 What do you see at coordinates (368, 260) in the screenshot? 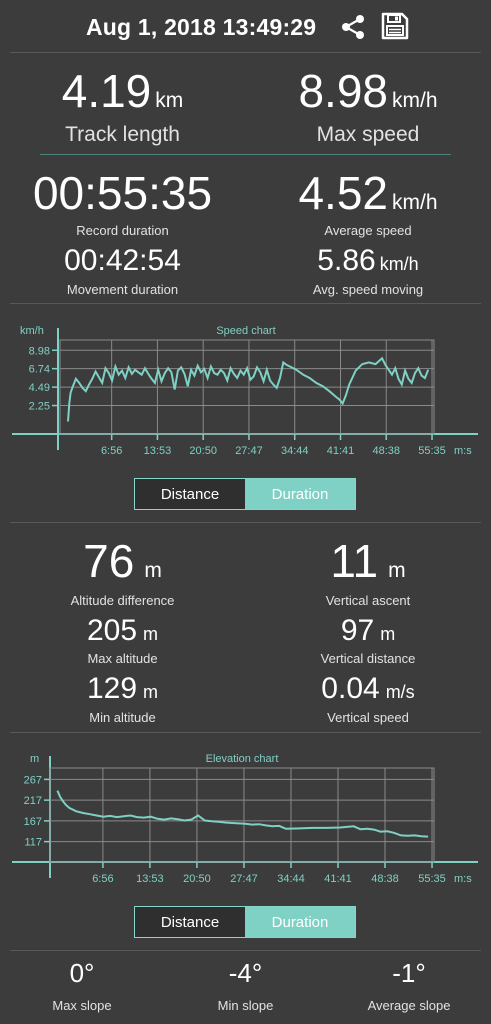
I see `avg-speed-moving-value: 5.86 km/h` at bounding box center [368, 260].